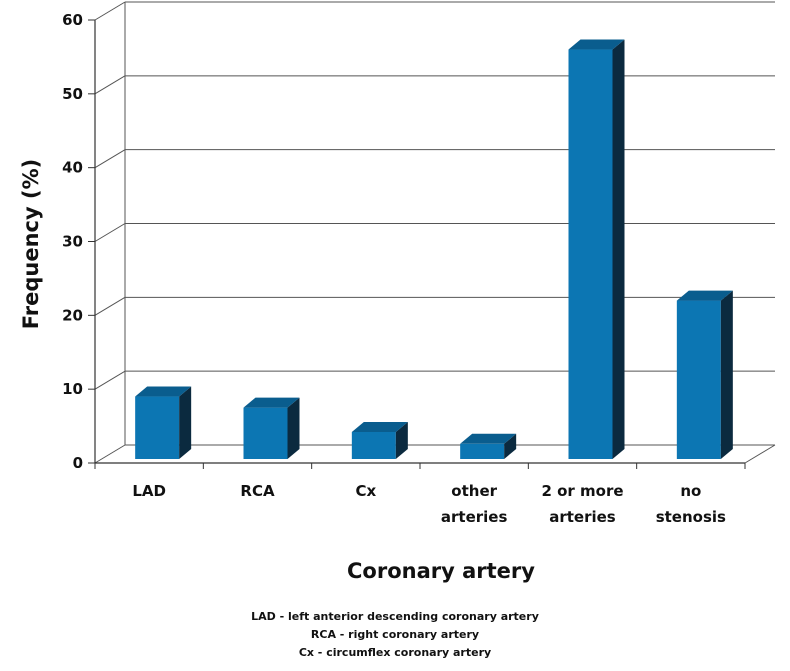 Image resolution: width=790 pixels, height=671 pixels. Describe the element at coordinates (691, 504) in the screenshot. I see `x-tick-label: no stenosis` at that location.